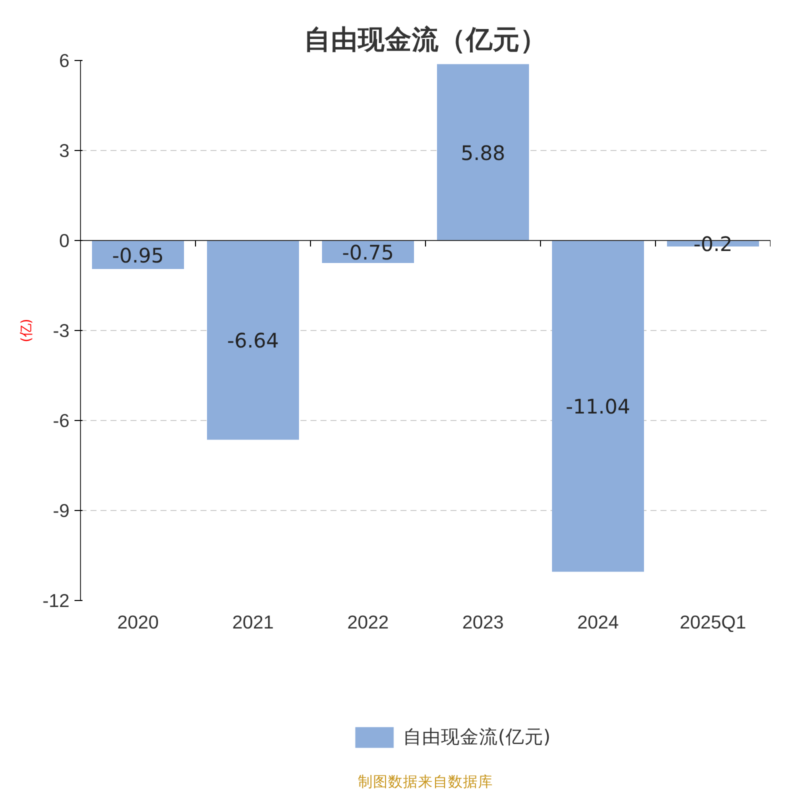  Describe the element at coordinates (56, 600) in the screenshot. I see `y-tick-label: -12` at that location.